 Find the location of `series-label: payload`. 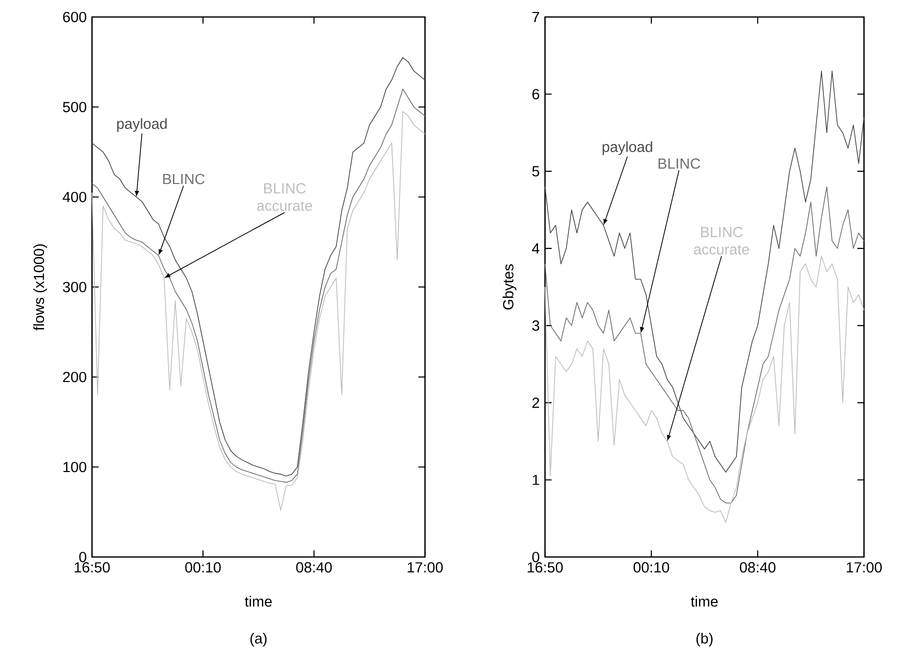

series-label: payload is located at coordinates (142, 125).